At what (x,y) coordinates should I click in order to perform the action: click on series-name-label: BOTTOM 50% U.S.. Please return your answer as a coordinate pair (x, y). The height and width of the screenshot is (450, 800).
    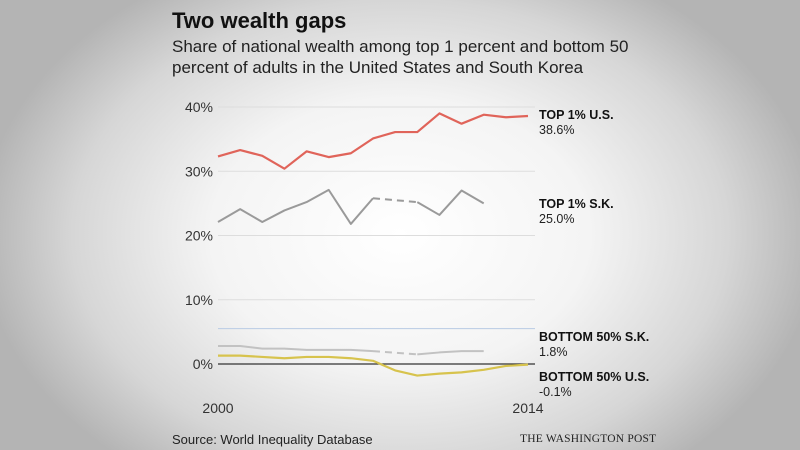
    Looking at the image, I should click on (594, 377).